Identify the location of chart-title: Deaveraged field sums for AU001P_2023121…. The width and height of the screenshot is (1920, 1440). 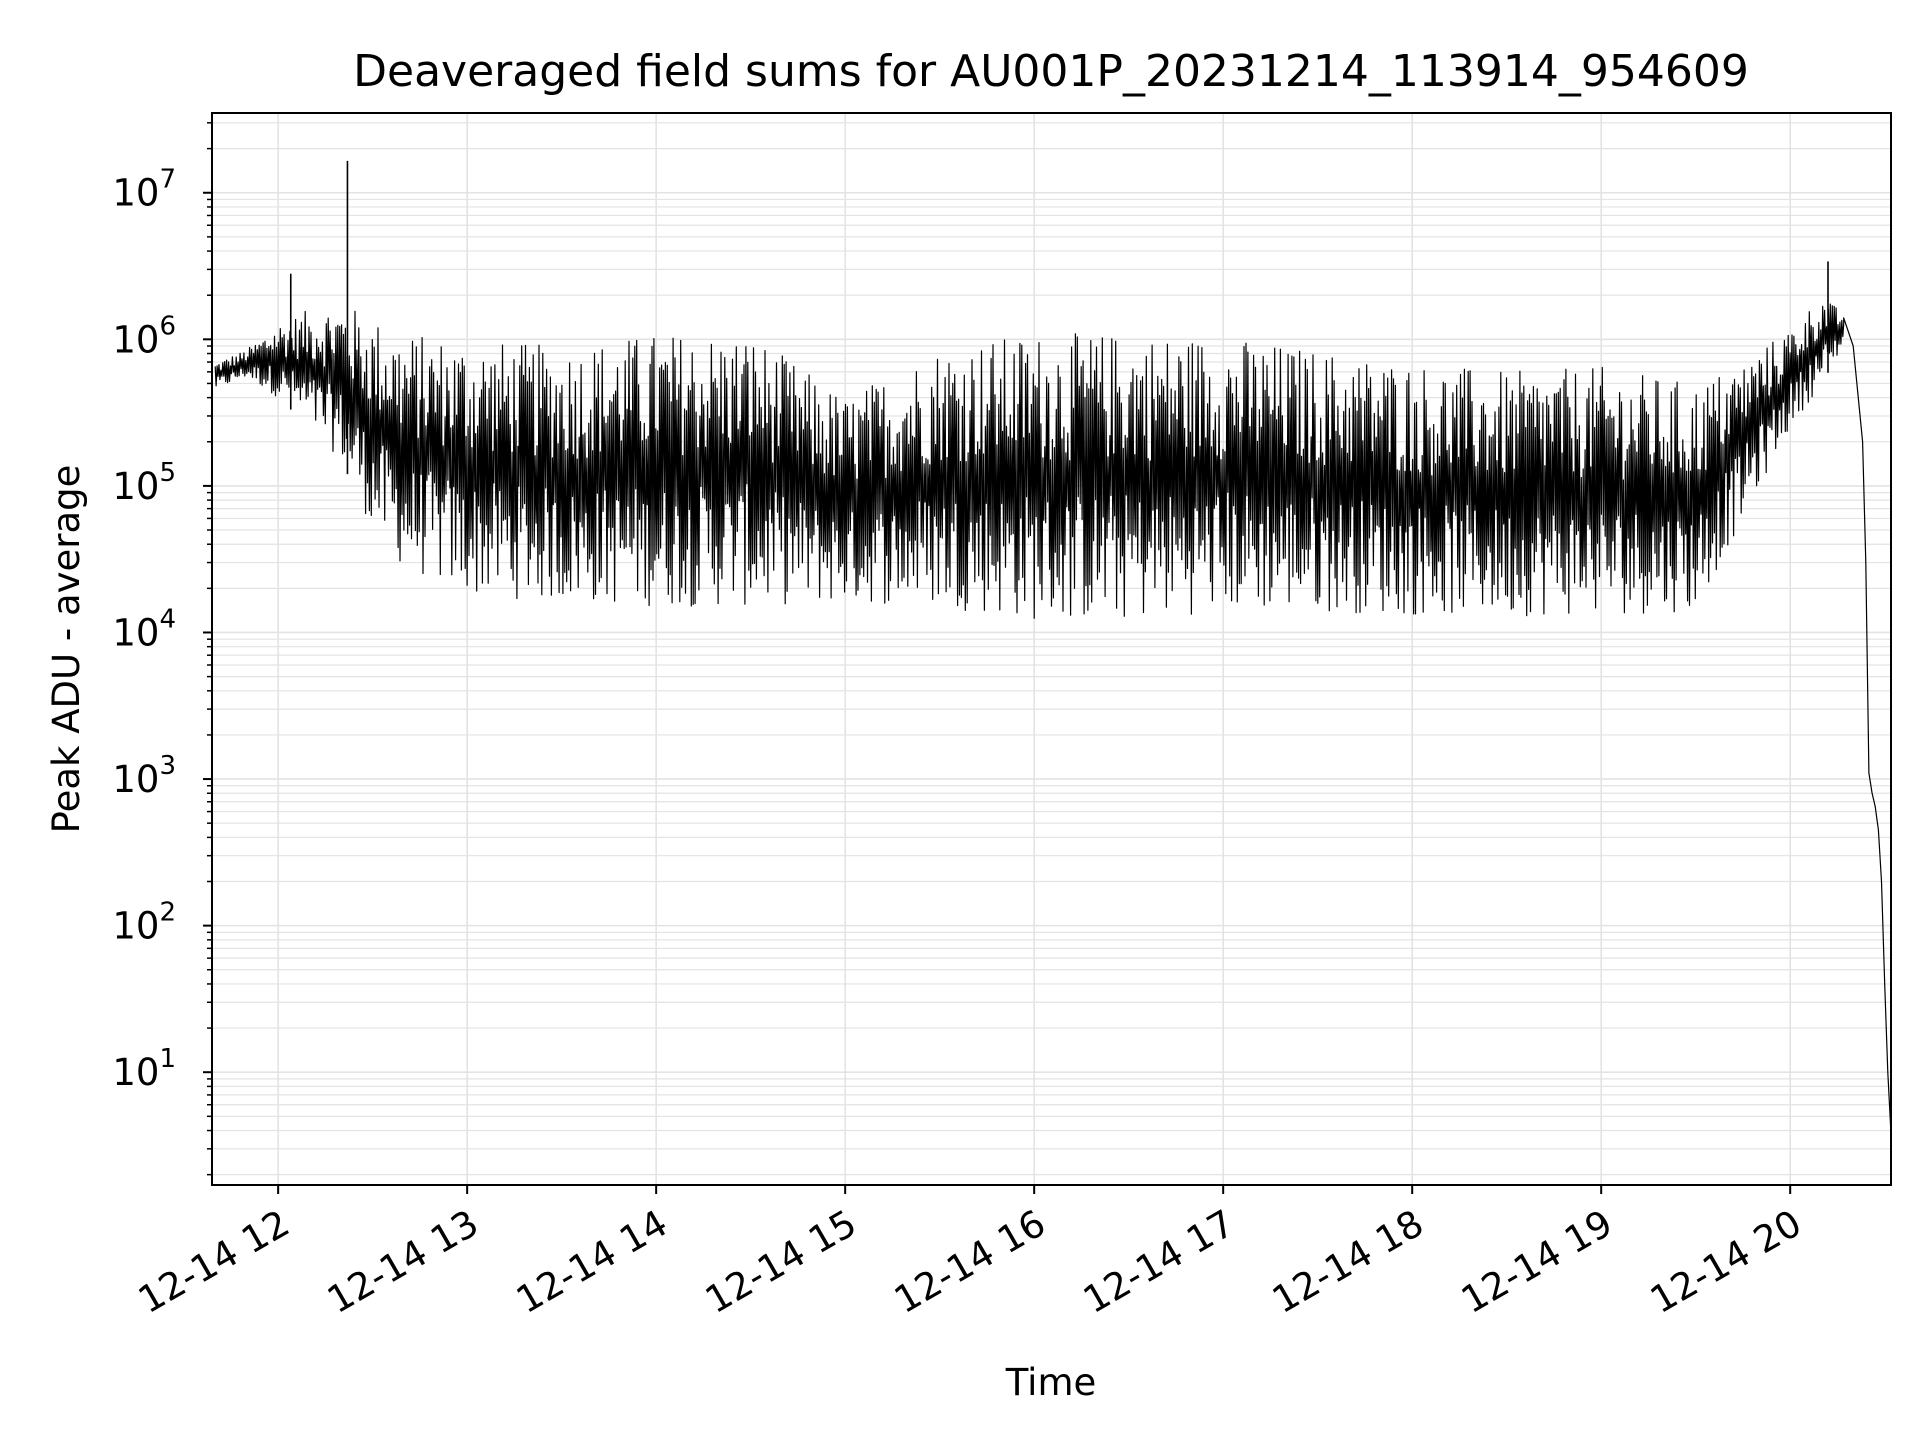
(1051, 71).